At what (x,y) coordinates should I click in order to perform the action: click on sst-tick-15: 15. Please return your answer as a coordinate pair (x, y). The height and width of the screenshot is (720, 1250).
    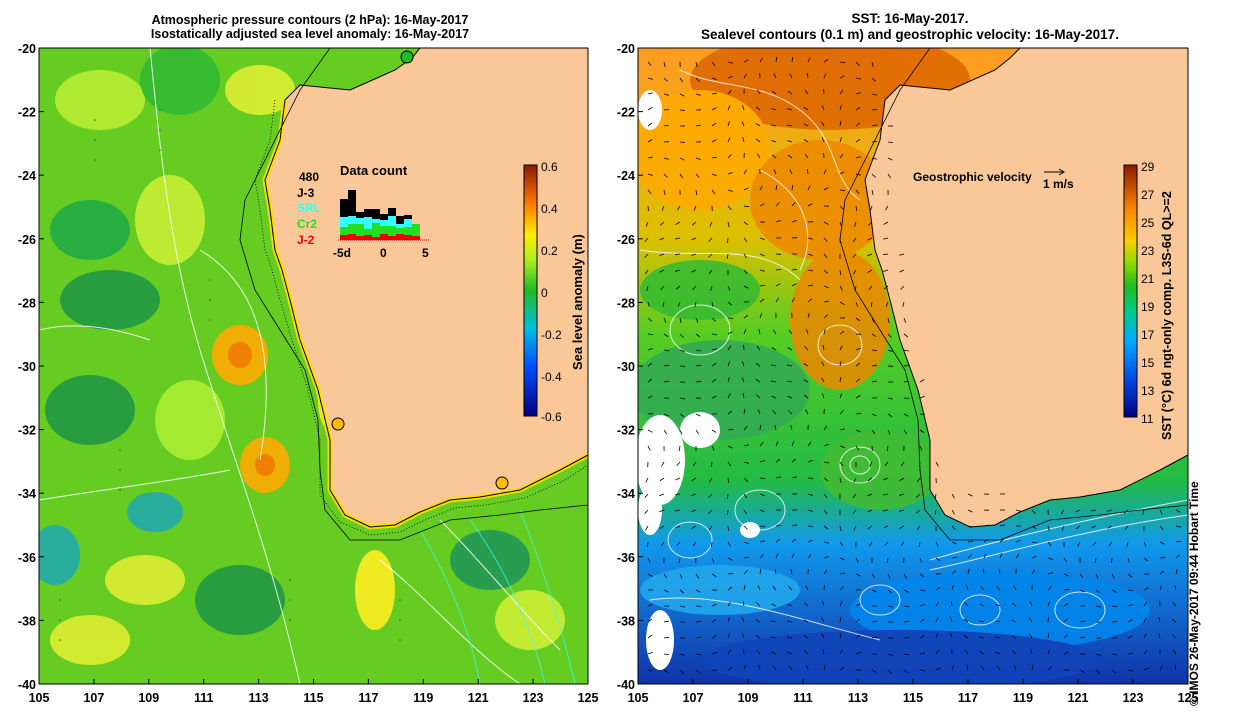
    Looking at the image, I should click on (1148, 363).